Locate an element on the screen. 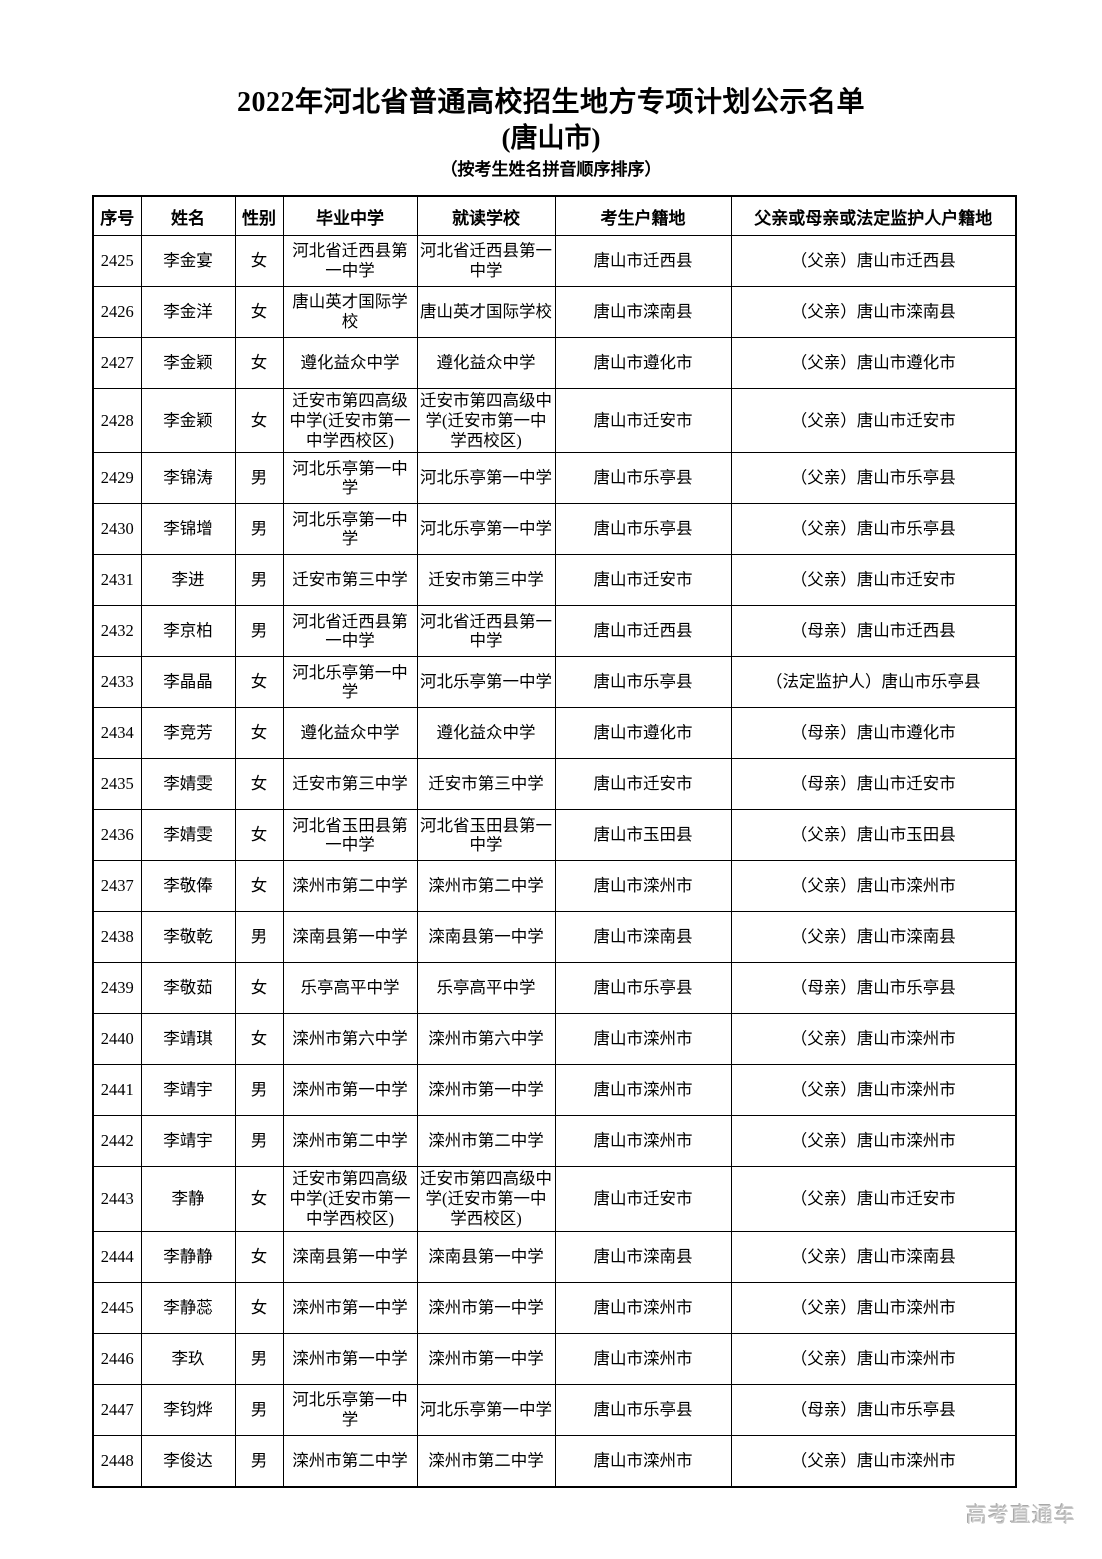 This screenshot has height=1559, width=1102. cell-no: 2433 is located at coordinates (117, 682).